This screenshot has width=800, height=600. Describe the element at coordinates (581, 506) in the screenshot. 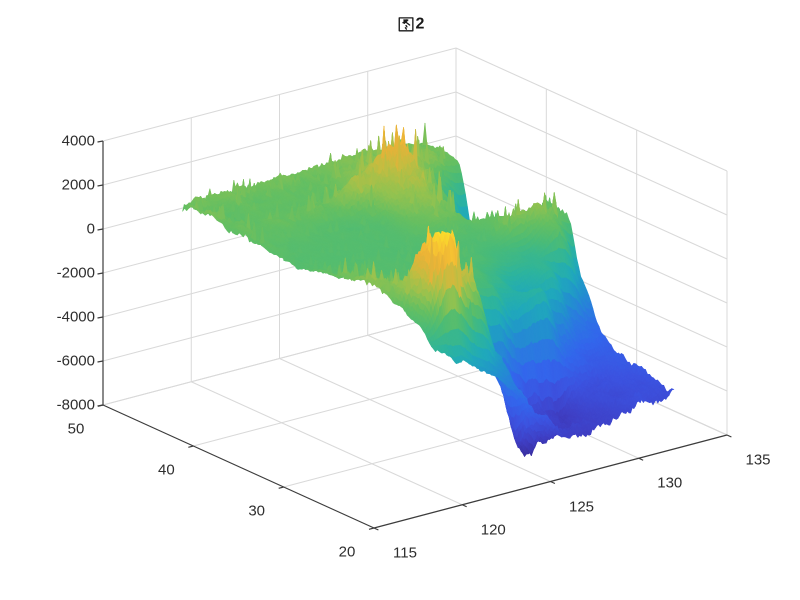

I see `x-tick-label-125: 125` at that location.